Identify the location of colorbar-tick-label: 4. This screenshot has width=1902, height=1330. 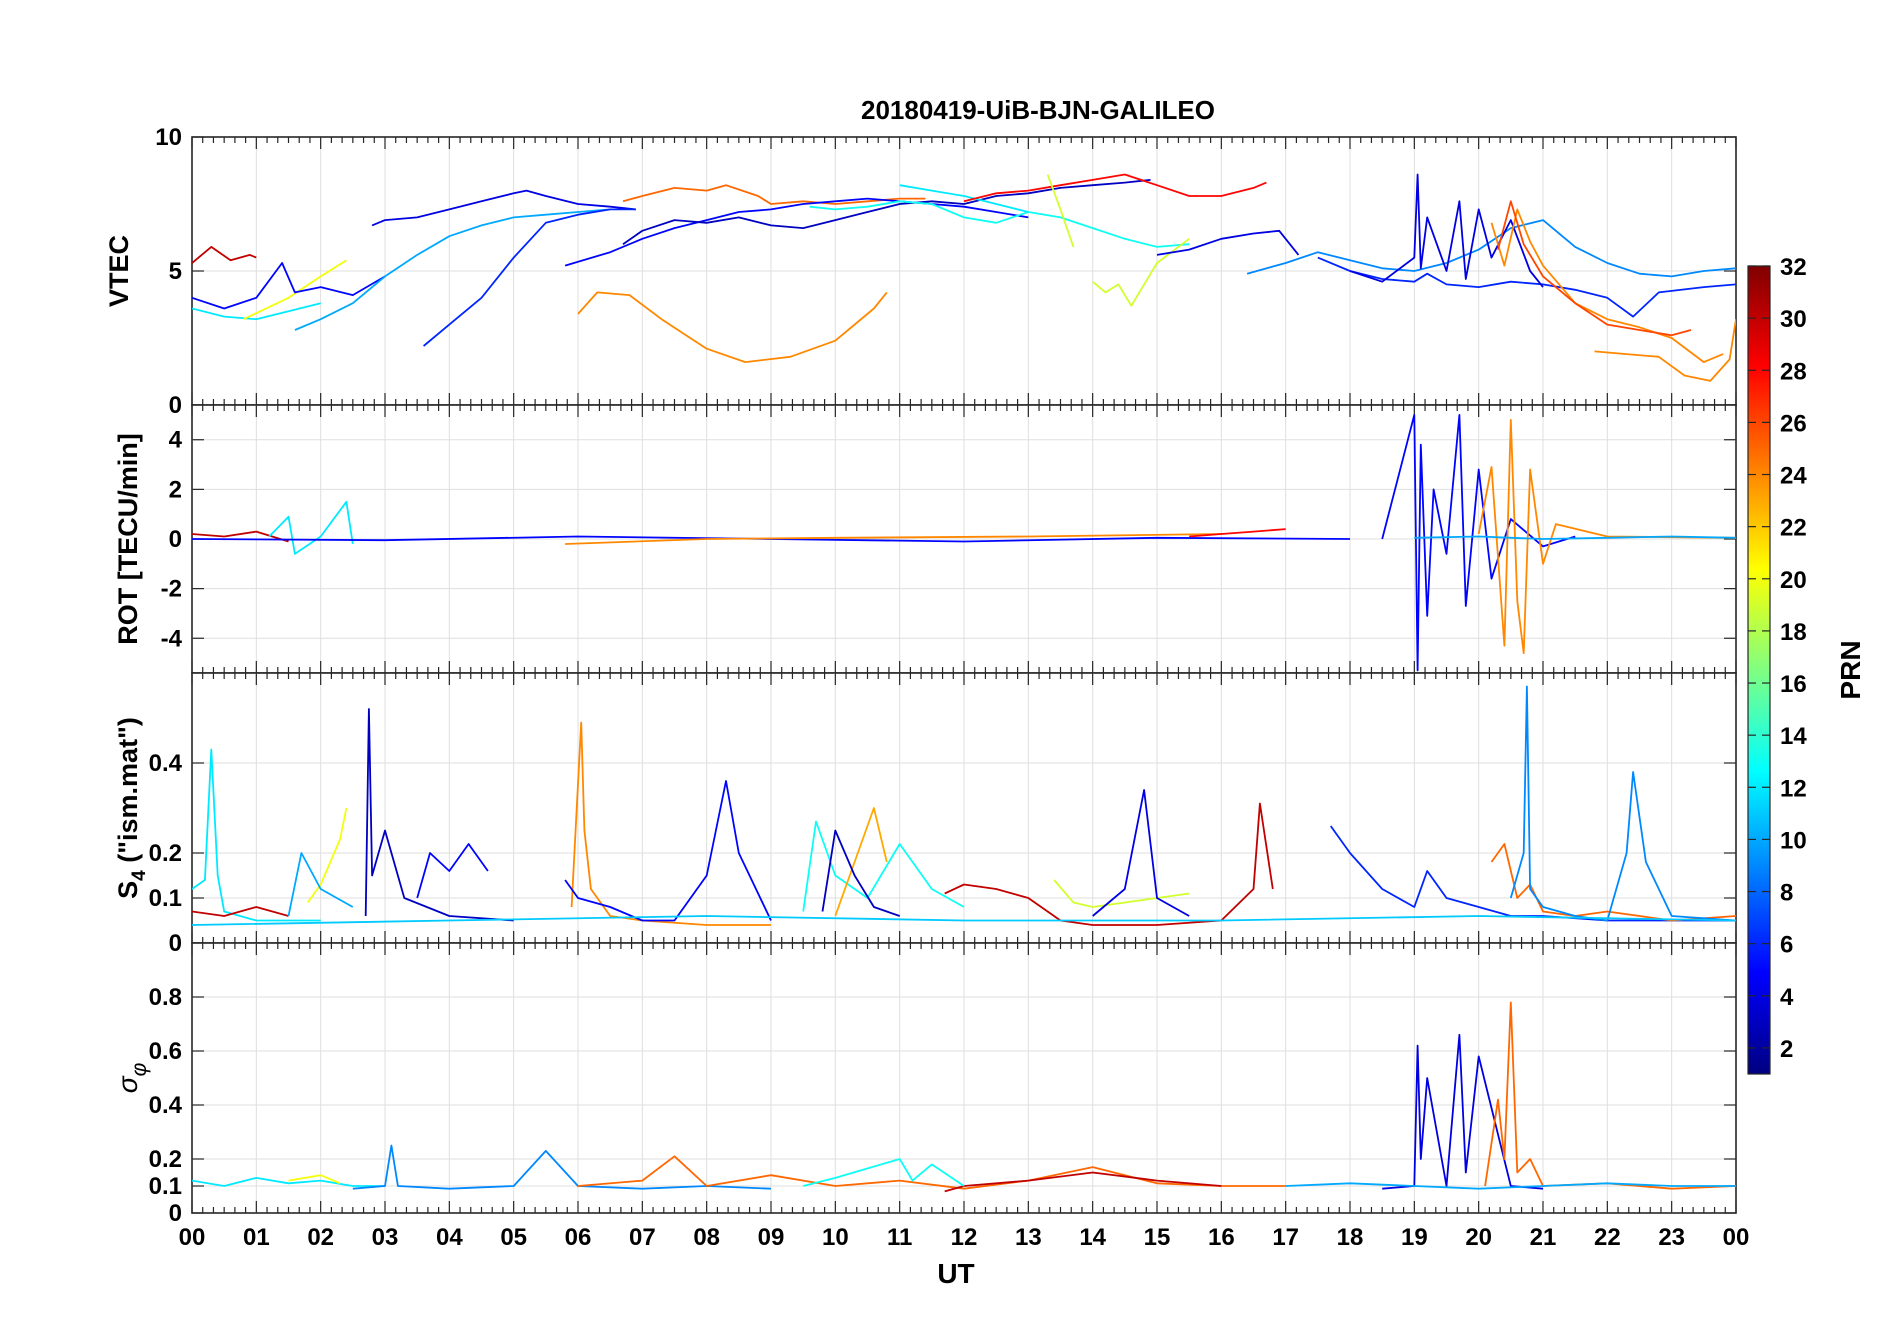
(1787, 997).